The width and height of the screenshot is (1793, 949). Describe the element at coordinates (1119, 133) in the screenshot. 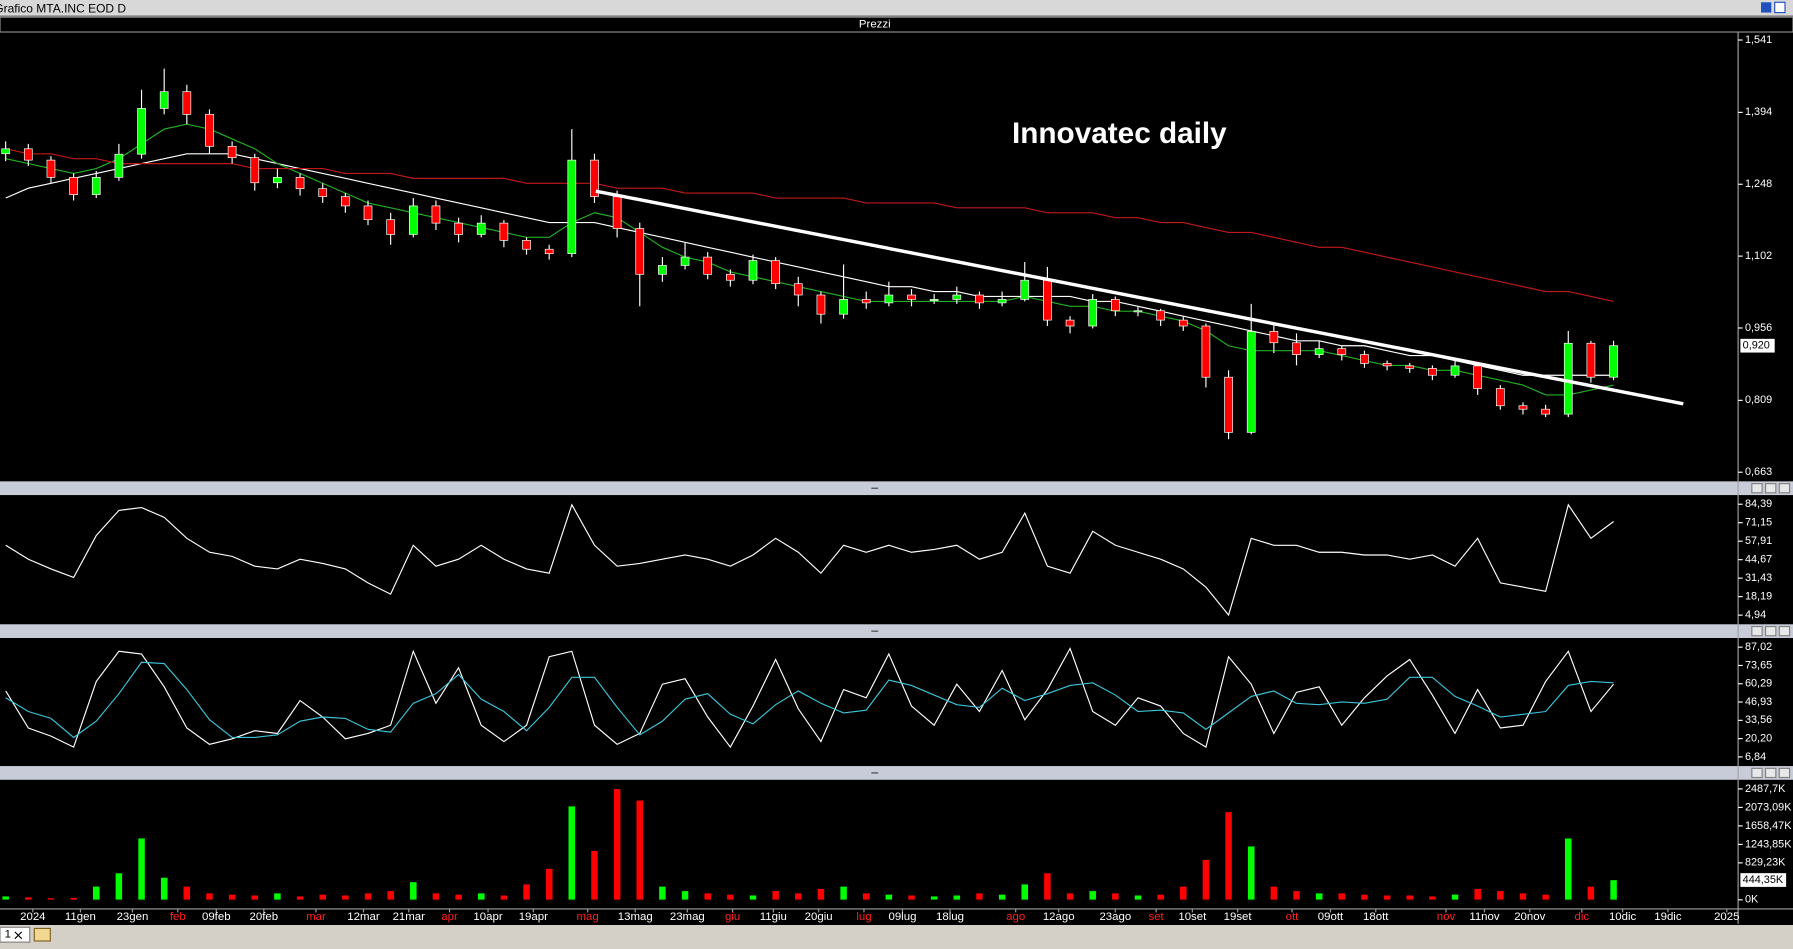

I see `annotation: Innovatec daily` at that location.